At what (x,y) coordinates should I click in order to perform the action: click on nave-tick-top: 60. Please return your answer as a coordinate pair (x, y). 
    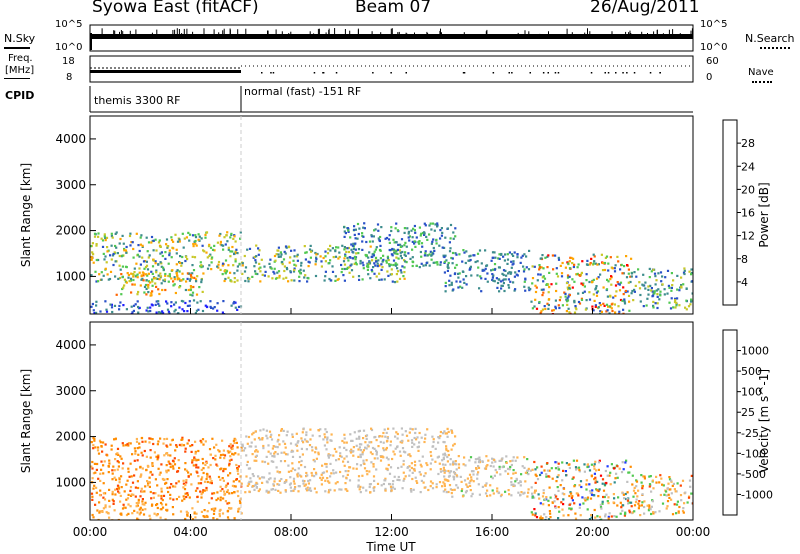
    Looking at the image, I should click on (712, 61).